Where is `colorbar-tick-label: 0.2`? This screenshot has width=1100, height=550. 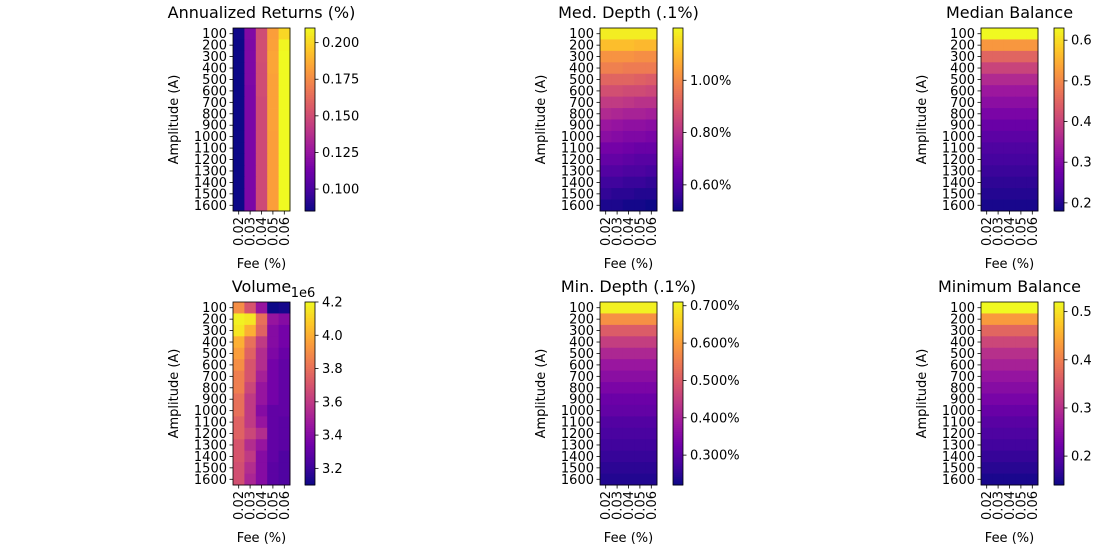 colorbar-tick-label: 0.2 is located at coordinates (1081, 457).